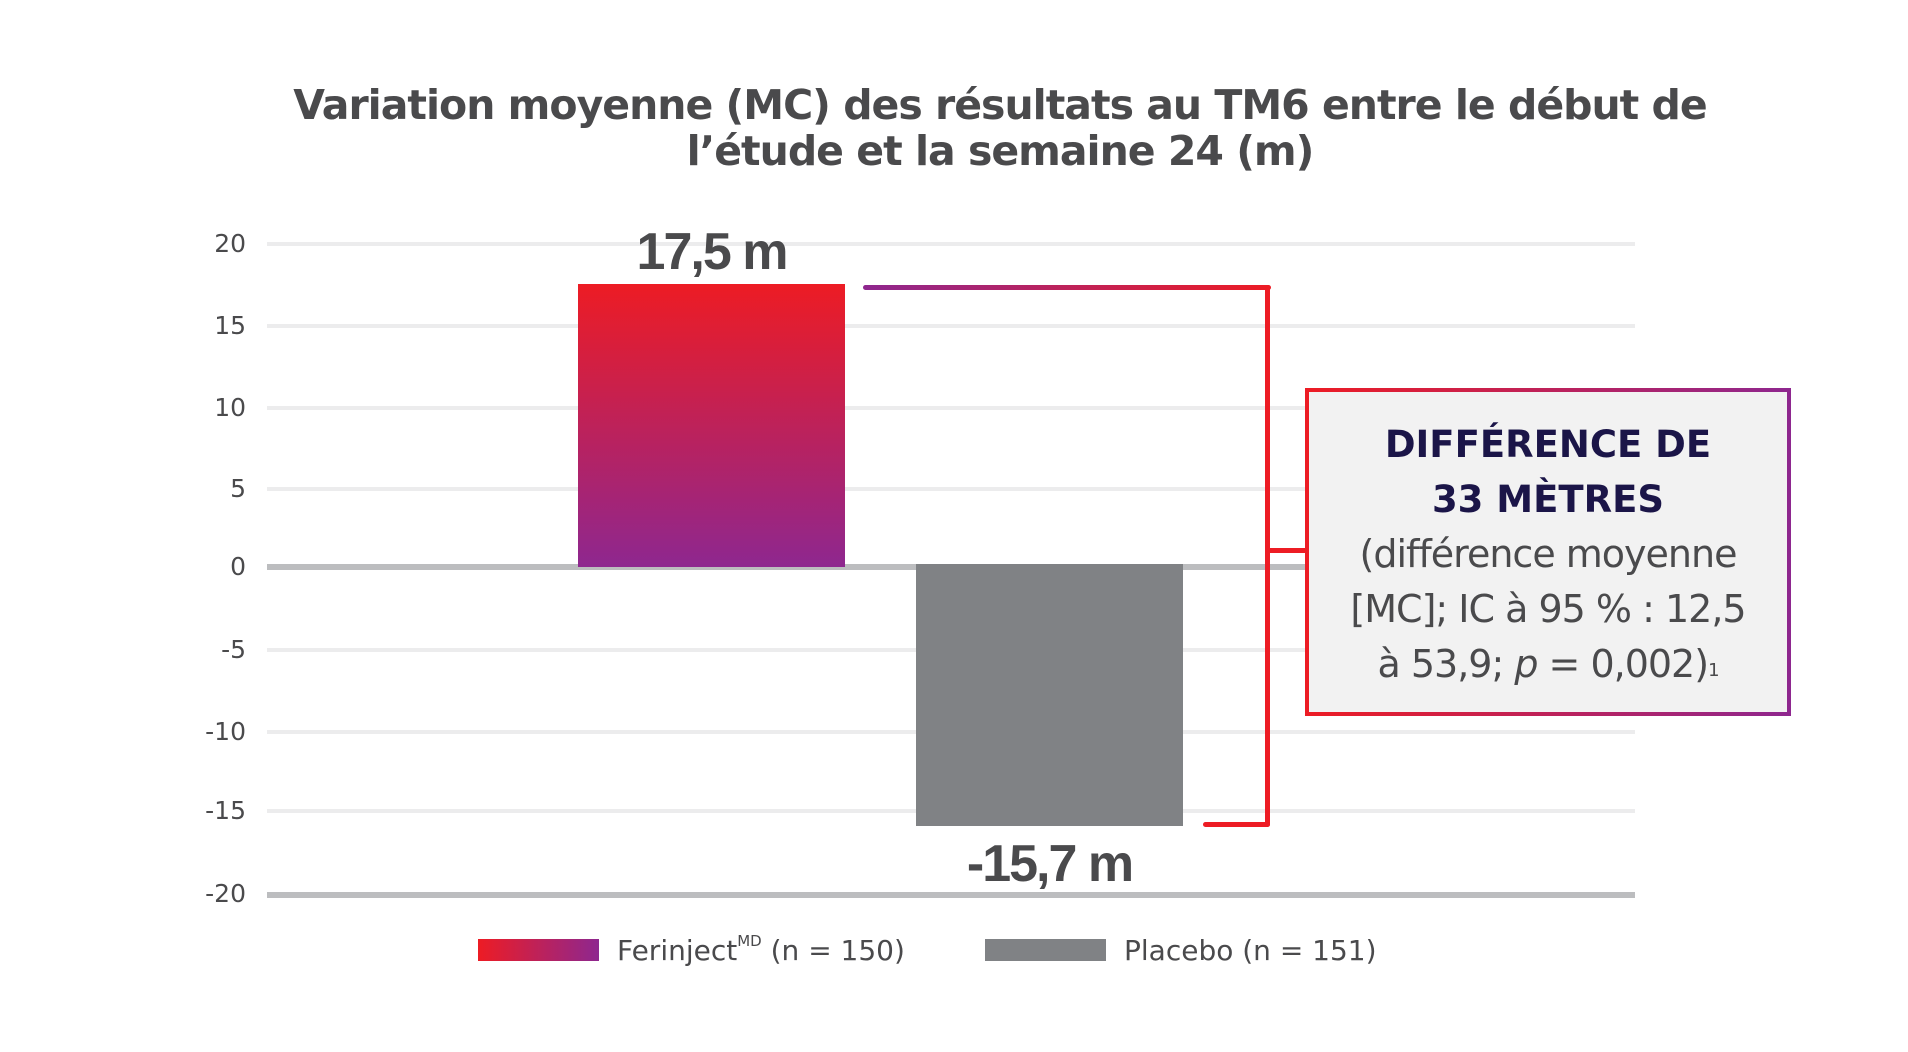  Describe the element at coordinates (1067, 287) in the screenshot. I see `bracket-top-connector` at that location.